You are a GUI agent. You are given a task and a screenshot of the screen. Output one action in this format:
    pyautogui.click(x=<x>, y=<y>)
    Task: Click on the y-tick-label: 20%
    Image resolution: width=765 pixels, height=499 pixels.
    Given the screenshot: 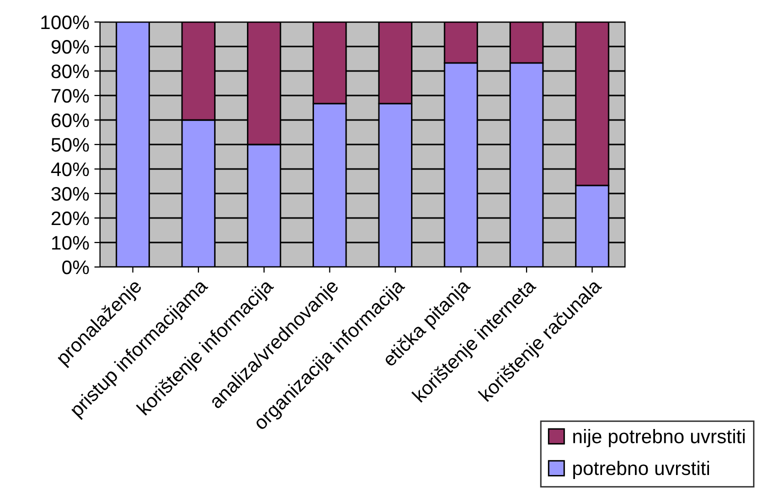 What is the action you would take?
    pyautogui.click(x=70, y=218)
    